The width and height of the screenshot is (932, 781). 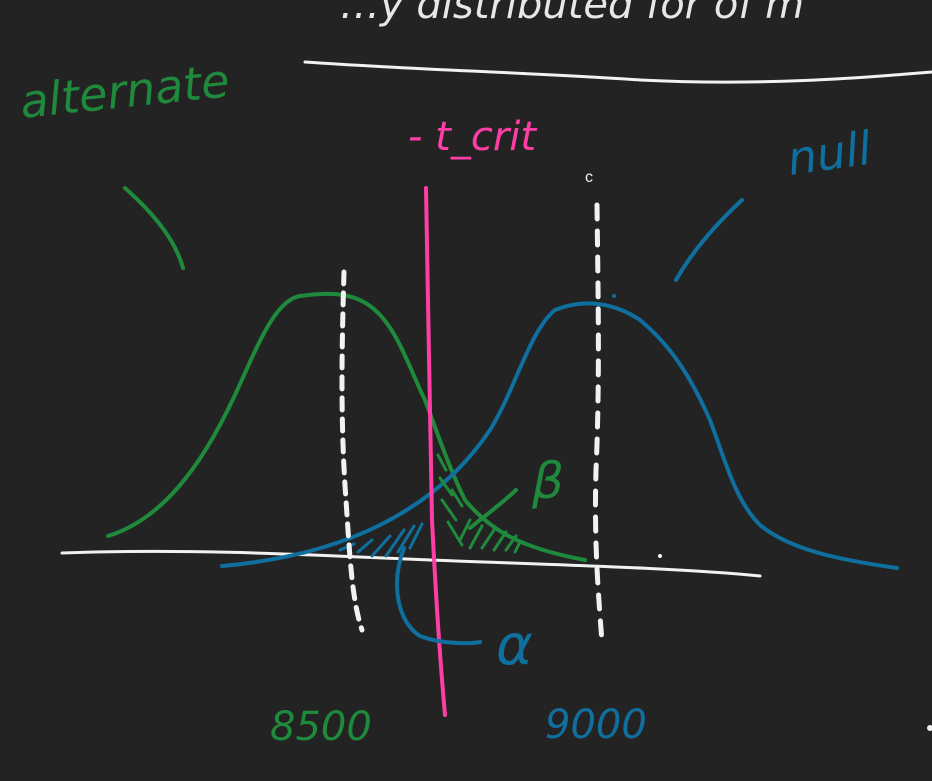 I want to click on alternate-mean-value: 8500, so click(x=321, y=727).